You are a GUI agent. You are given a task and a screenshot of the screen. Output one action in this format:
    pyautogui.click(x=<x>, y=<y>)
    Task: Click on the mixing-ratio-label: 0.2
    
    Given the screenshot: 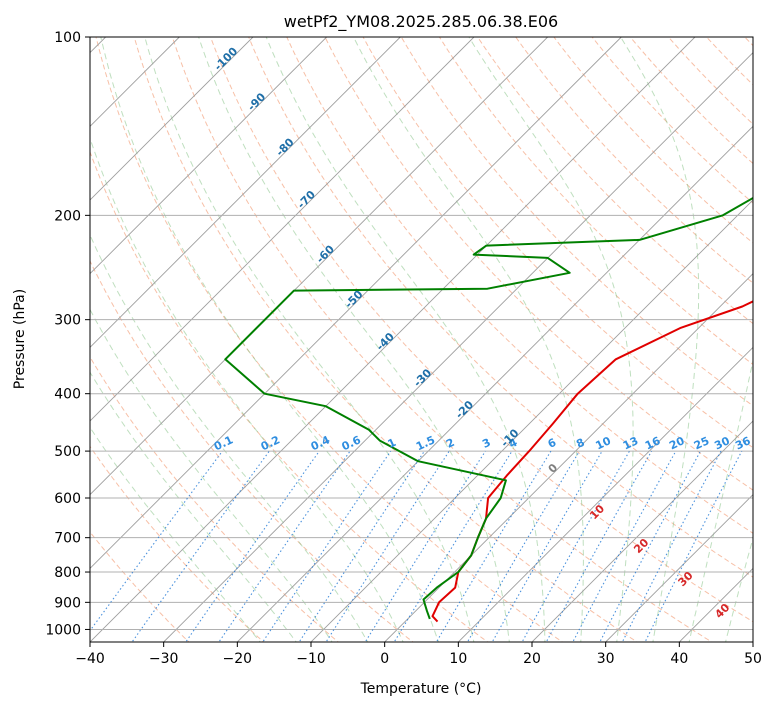 What is the action you would take?
    pyautogui.click(x=270, y=443)
    